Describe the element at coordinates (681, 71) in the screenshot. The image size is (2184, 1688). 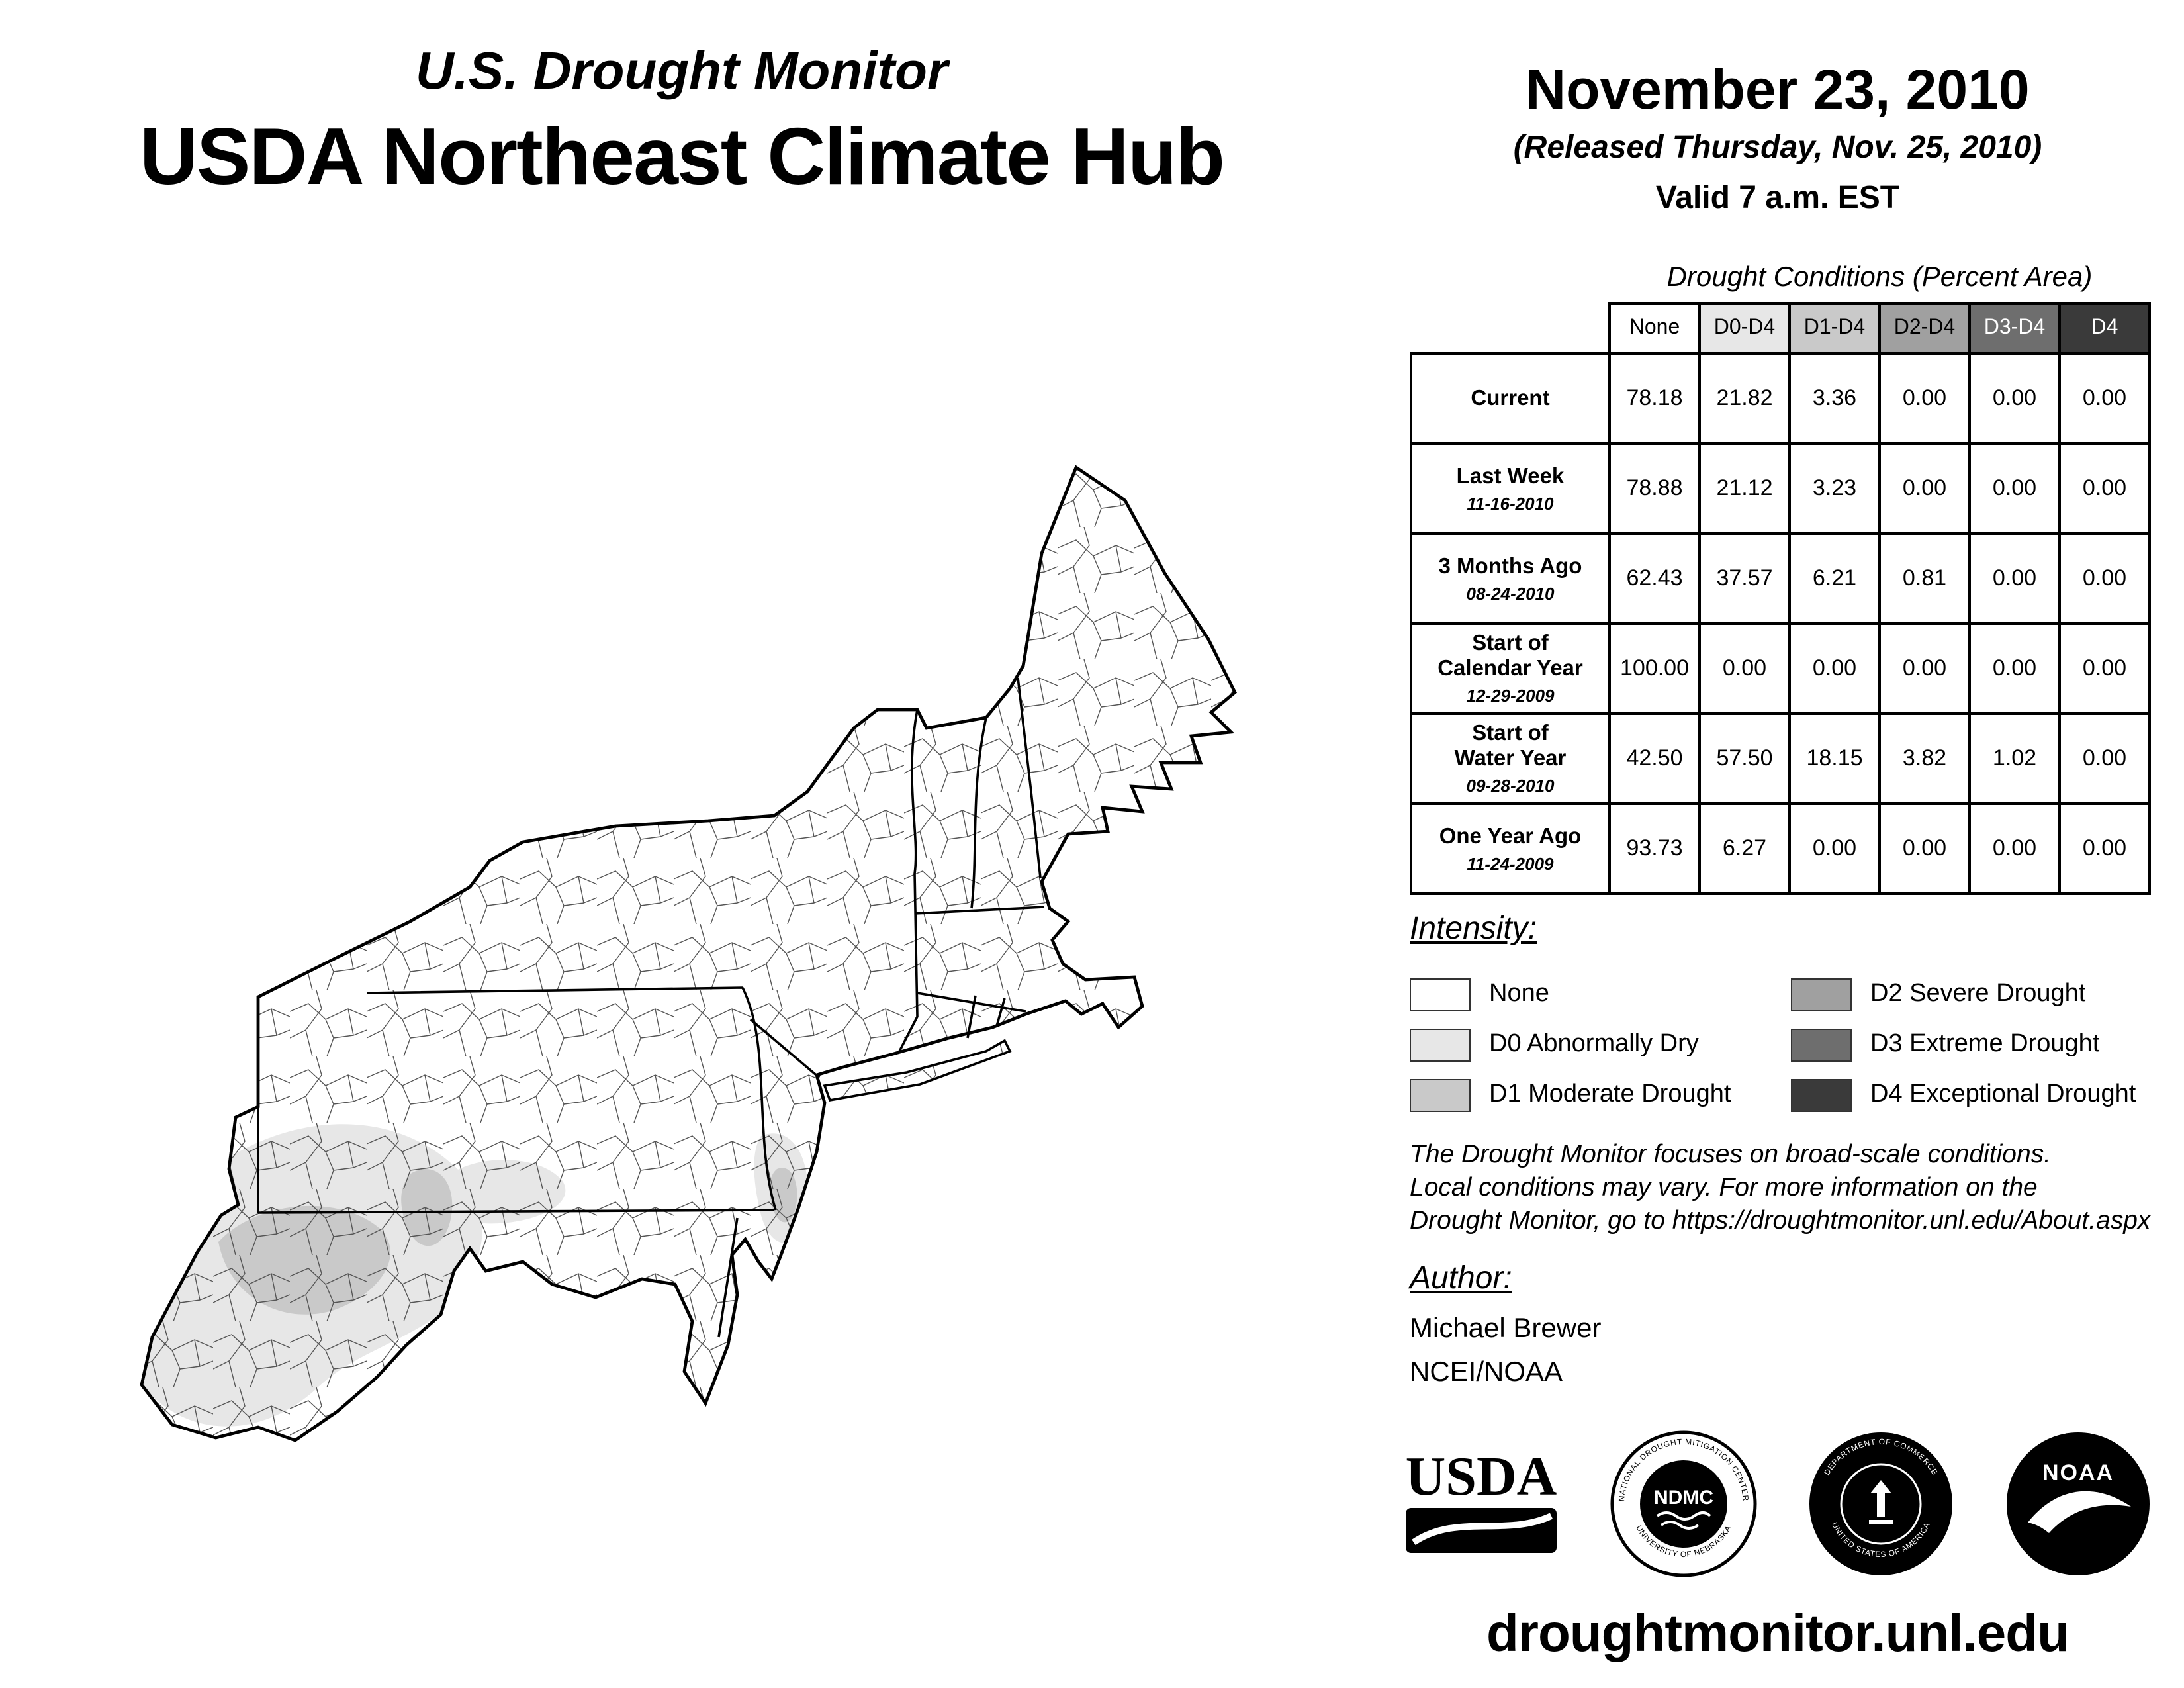
I see `report-kicker: U.S. Drought Monitor` at that location.